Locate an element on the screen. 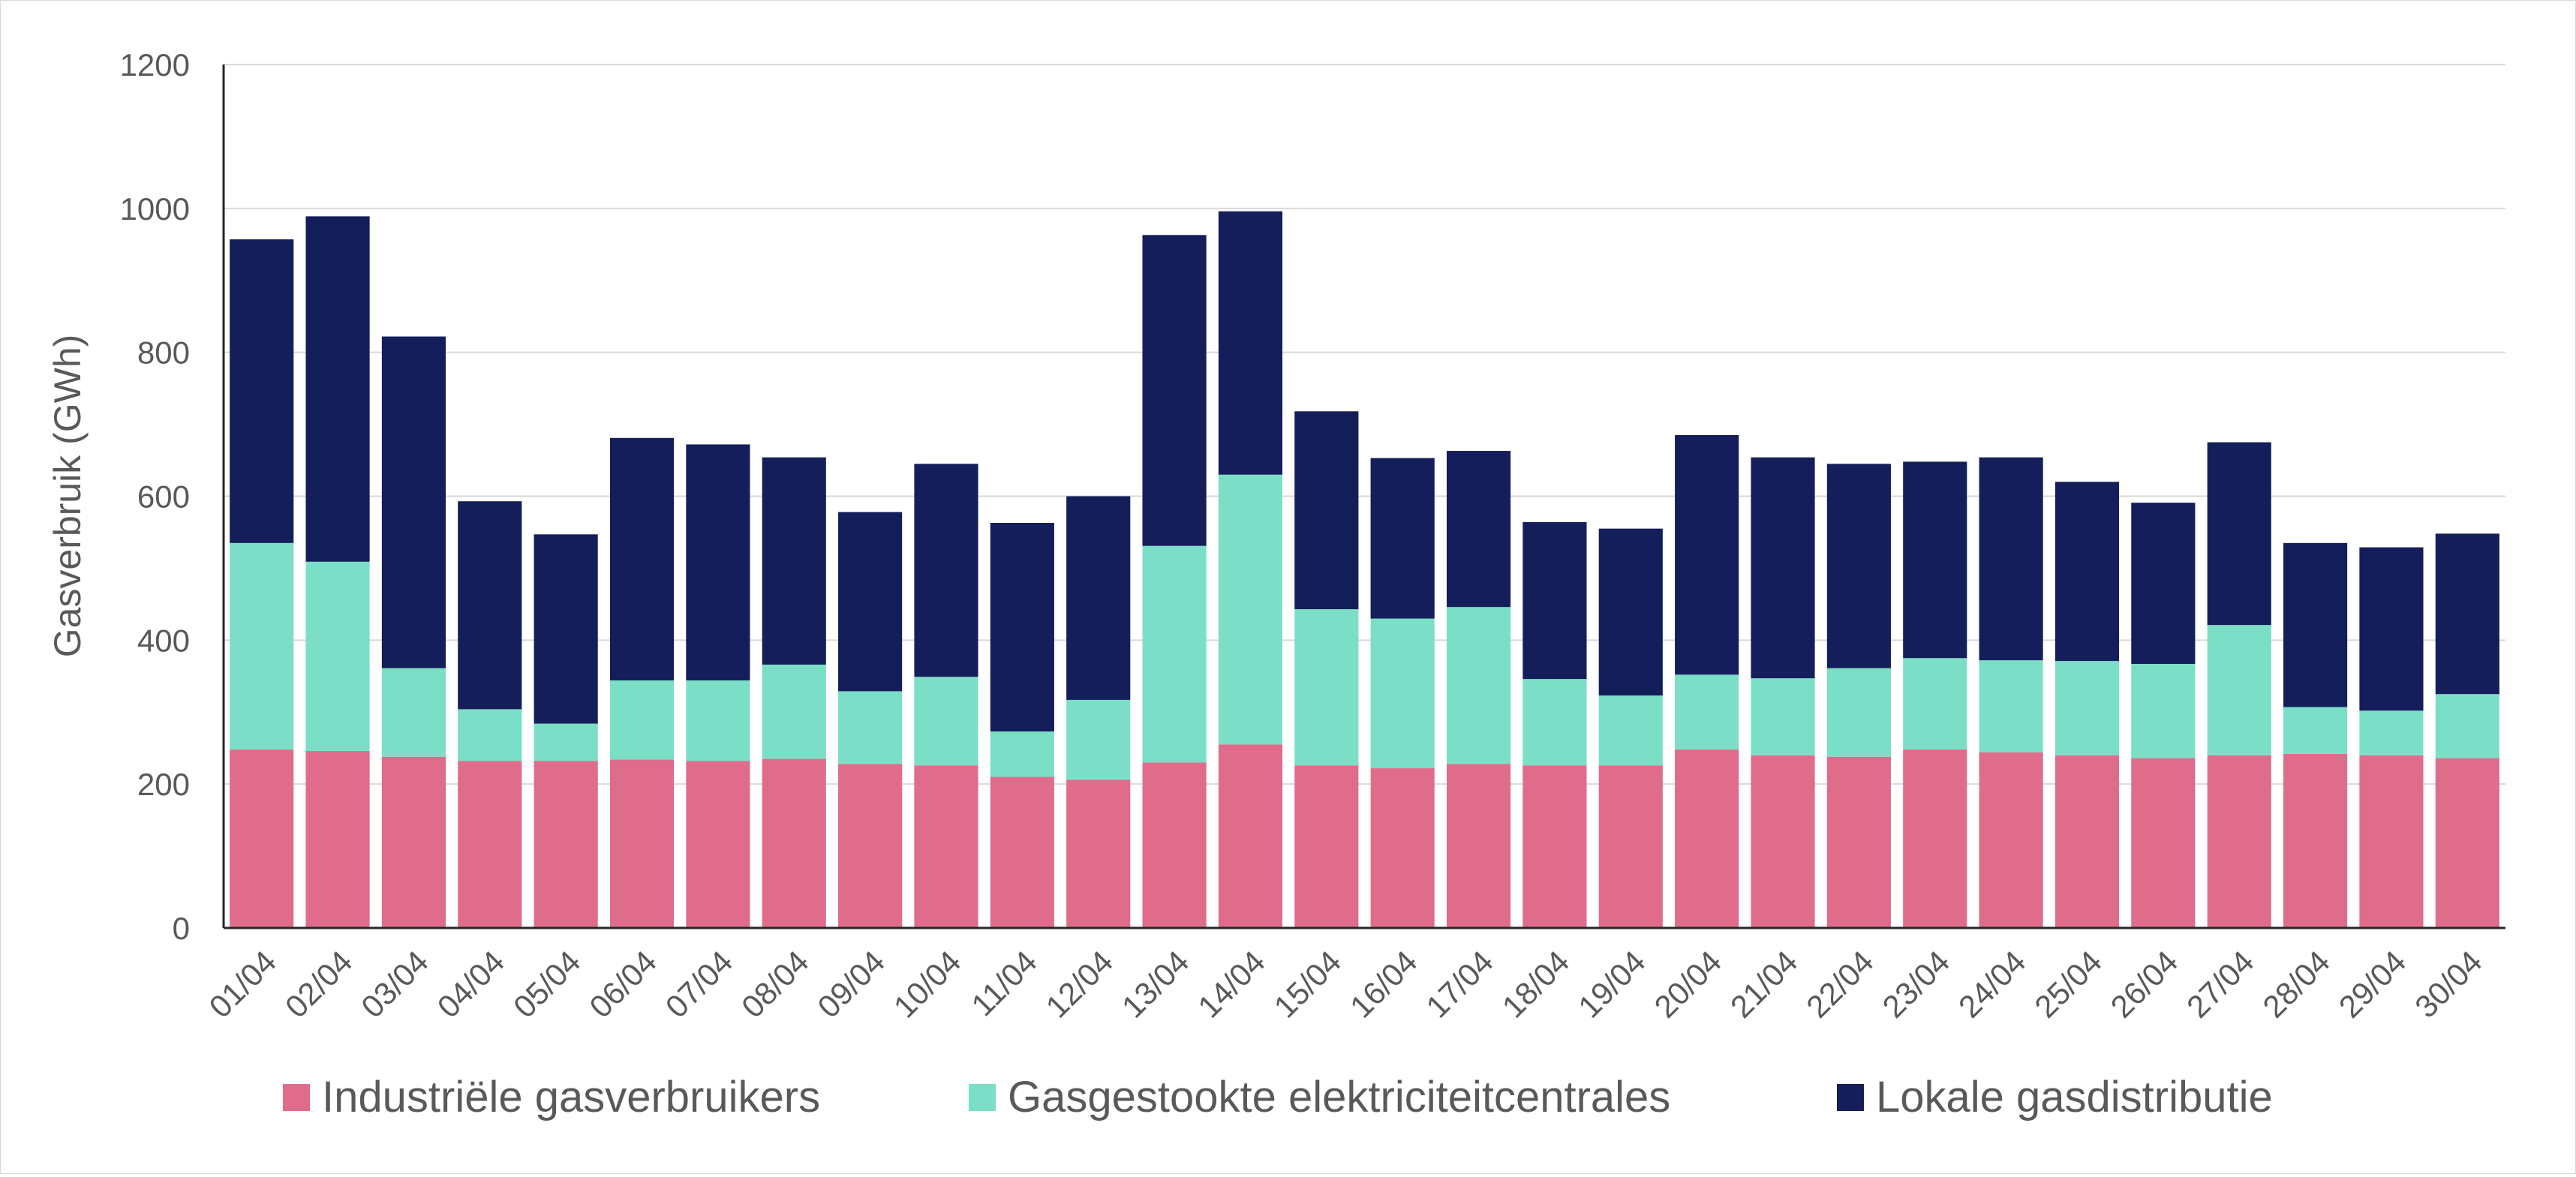 This screenshot has width=2576, height=1177. x-tick-label: 21/04 is located at coordinates (1764, 984).